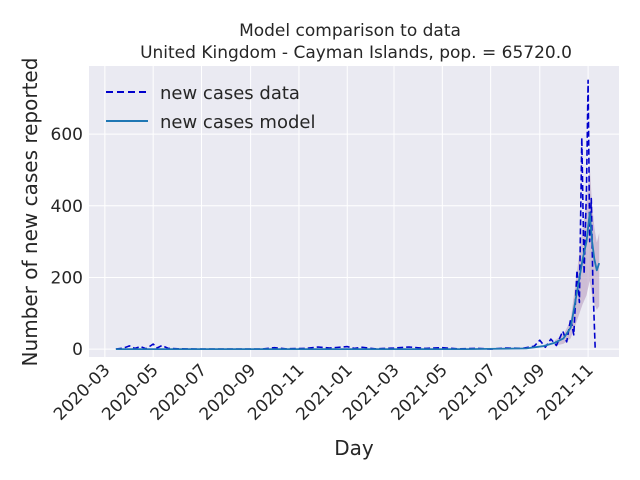  I want to click on y-tick-label: 600, so click(67, 135).